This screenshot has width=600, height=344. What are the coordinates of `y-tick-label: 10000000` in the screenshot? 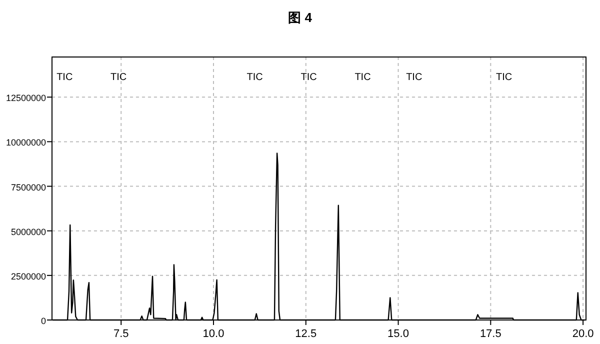 It's located at (26, 143).